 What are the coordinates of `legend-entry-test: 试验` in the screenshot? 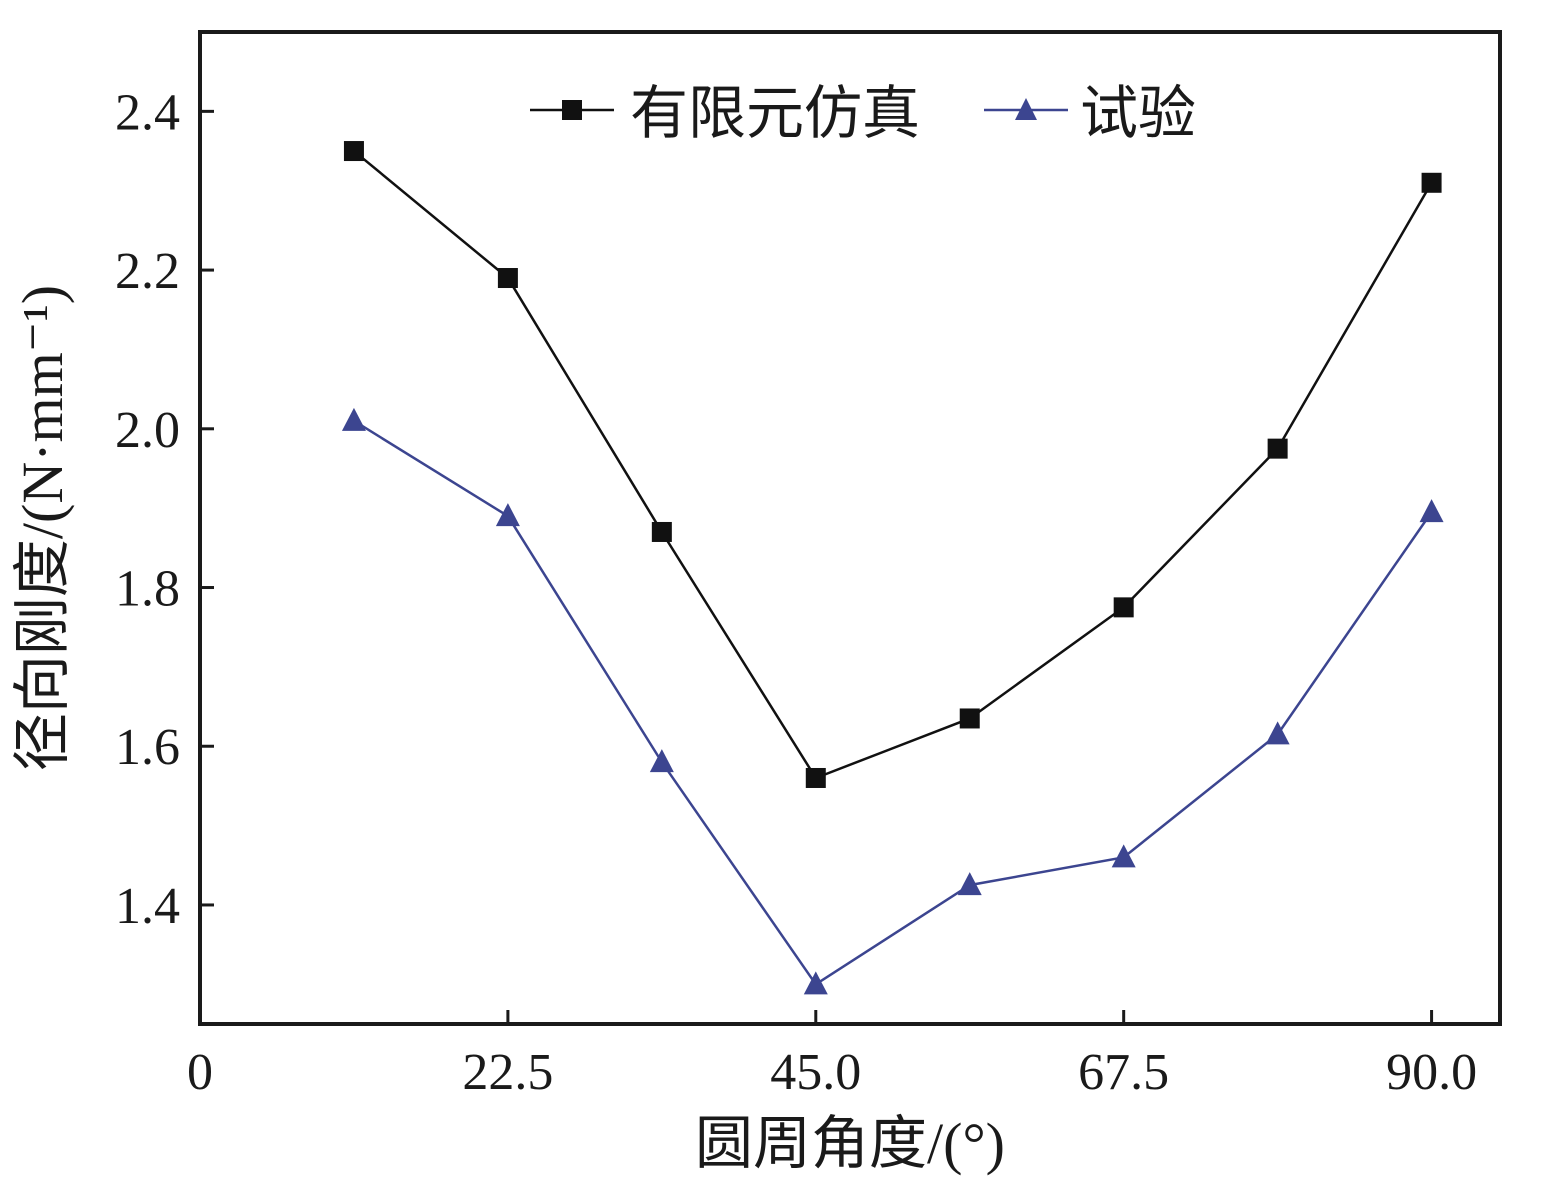 It's located at (1090, 113).